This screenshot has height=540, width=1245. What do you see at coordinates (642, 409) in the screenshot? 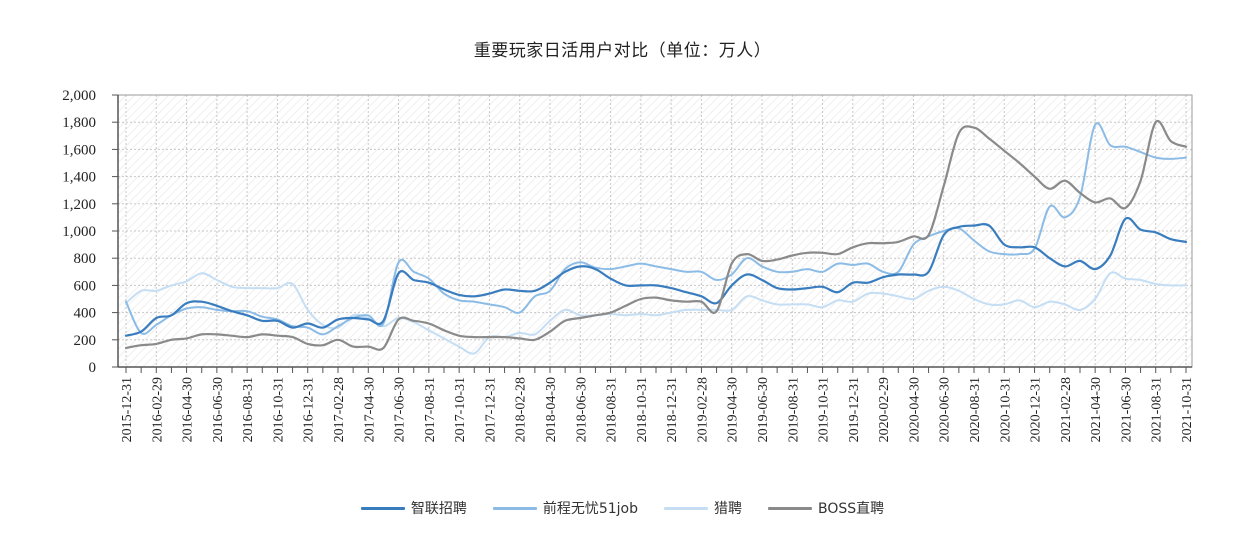
I see `x-tick-label: 2018-10-31` at bounding box center [642, 409].